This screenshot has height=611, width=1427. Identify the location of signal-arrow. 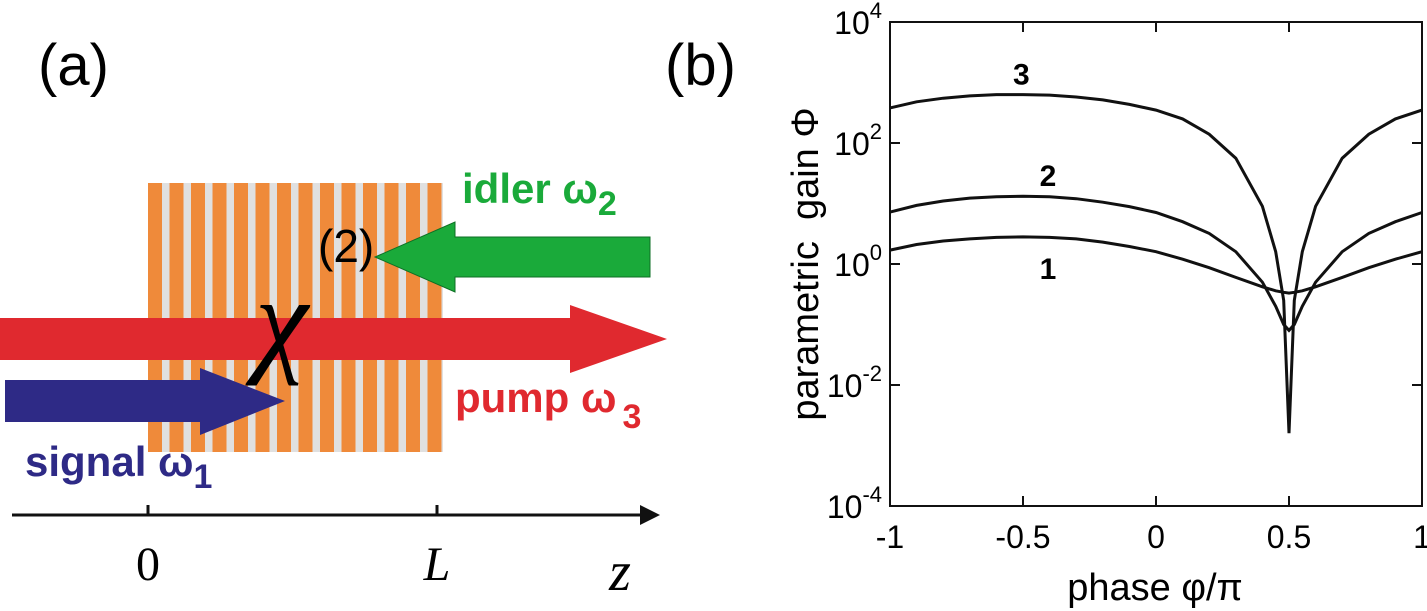
(145, 401).